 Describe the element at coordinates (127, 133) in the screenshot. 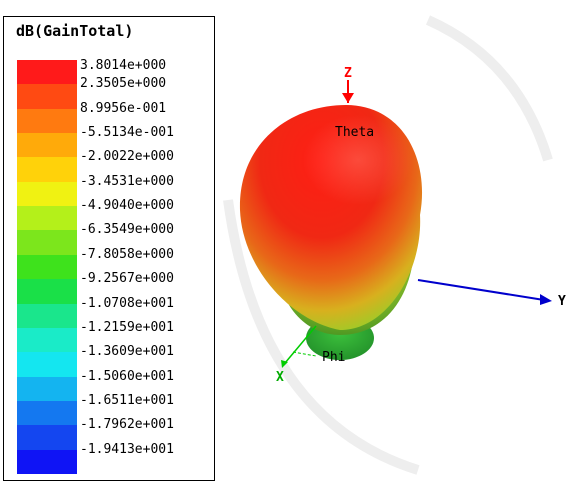

I see `legend-label: -5.5134e-001` at that location.